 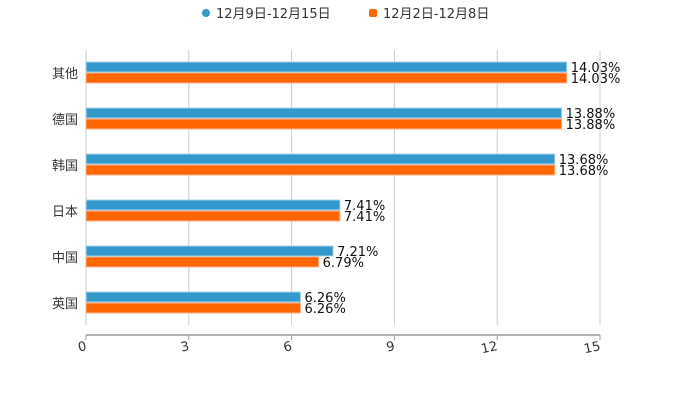 I want to click on category-label: 德国, so click(x=65, y=120).